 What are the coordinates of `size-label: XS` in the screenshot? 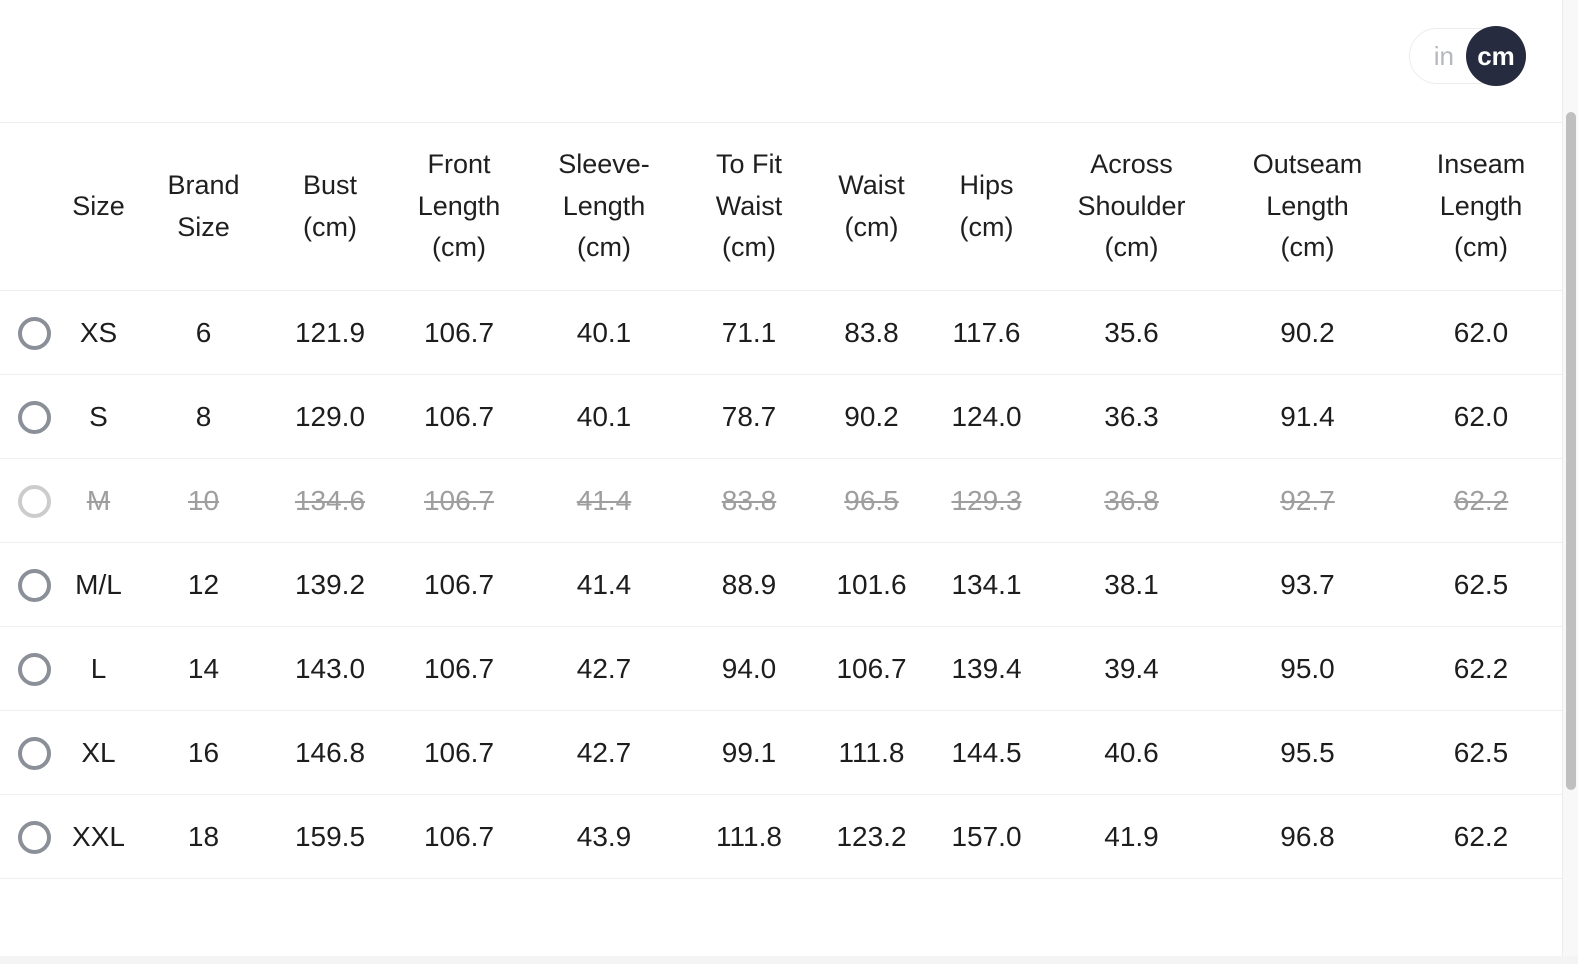 It's located at (98, 332).